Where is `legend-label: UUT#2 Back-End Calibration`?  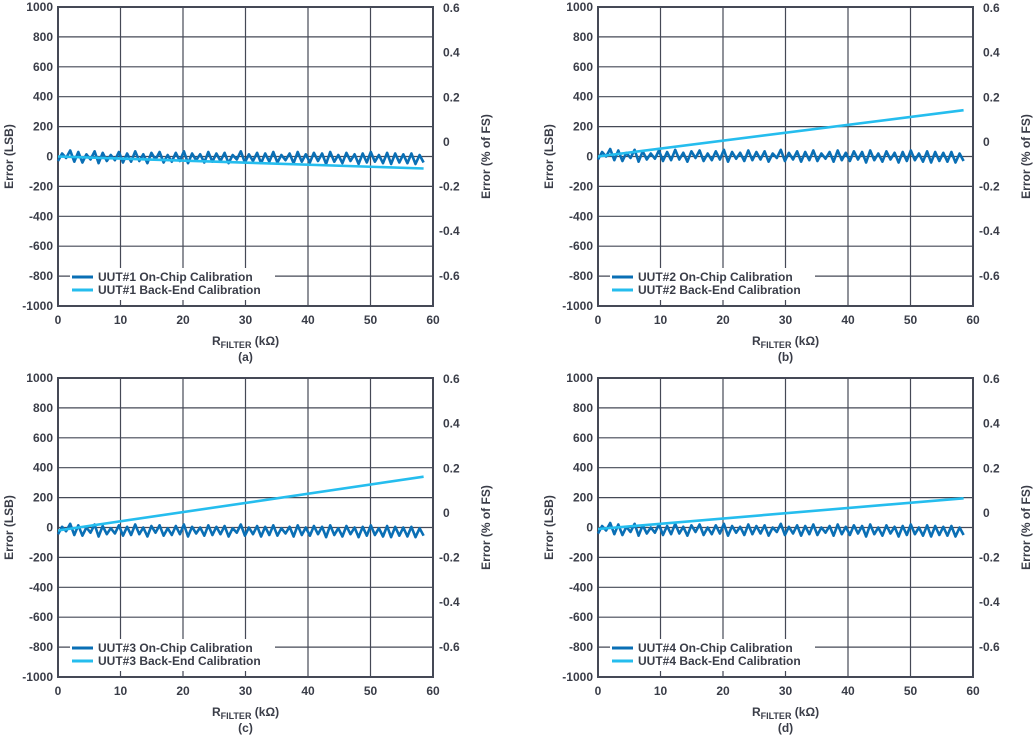 legend-label: UUT#2 Back-End Calibration is located at coordinates (719, 290).